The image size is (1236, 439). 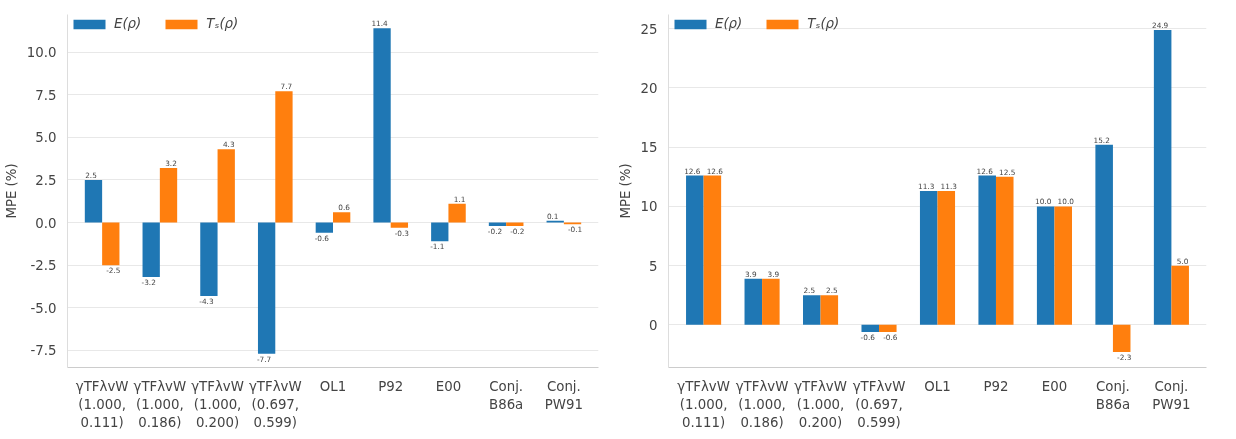 What do you see at coordinates (649, 148) in the screenshot?
I see `y-tick-label: 15` at bounding box center [649, 148].